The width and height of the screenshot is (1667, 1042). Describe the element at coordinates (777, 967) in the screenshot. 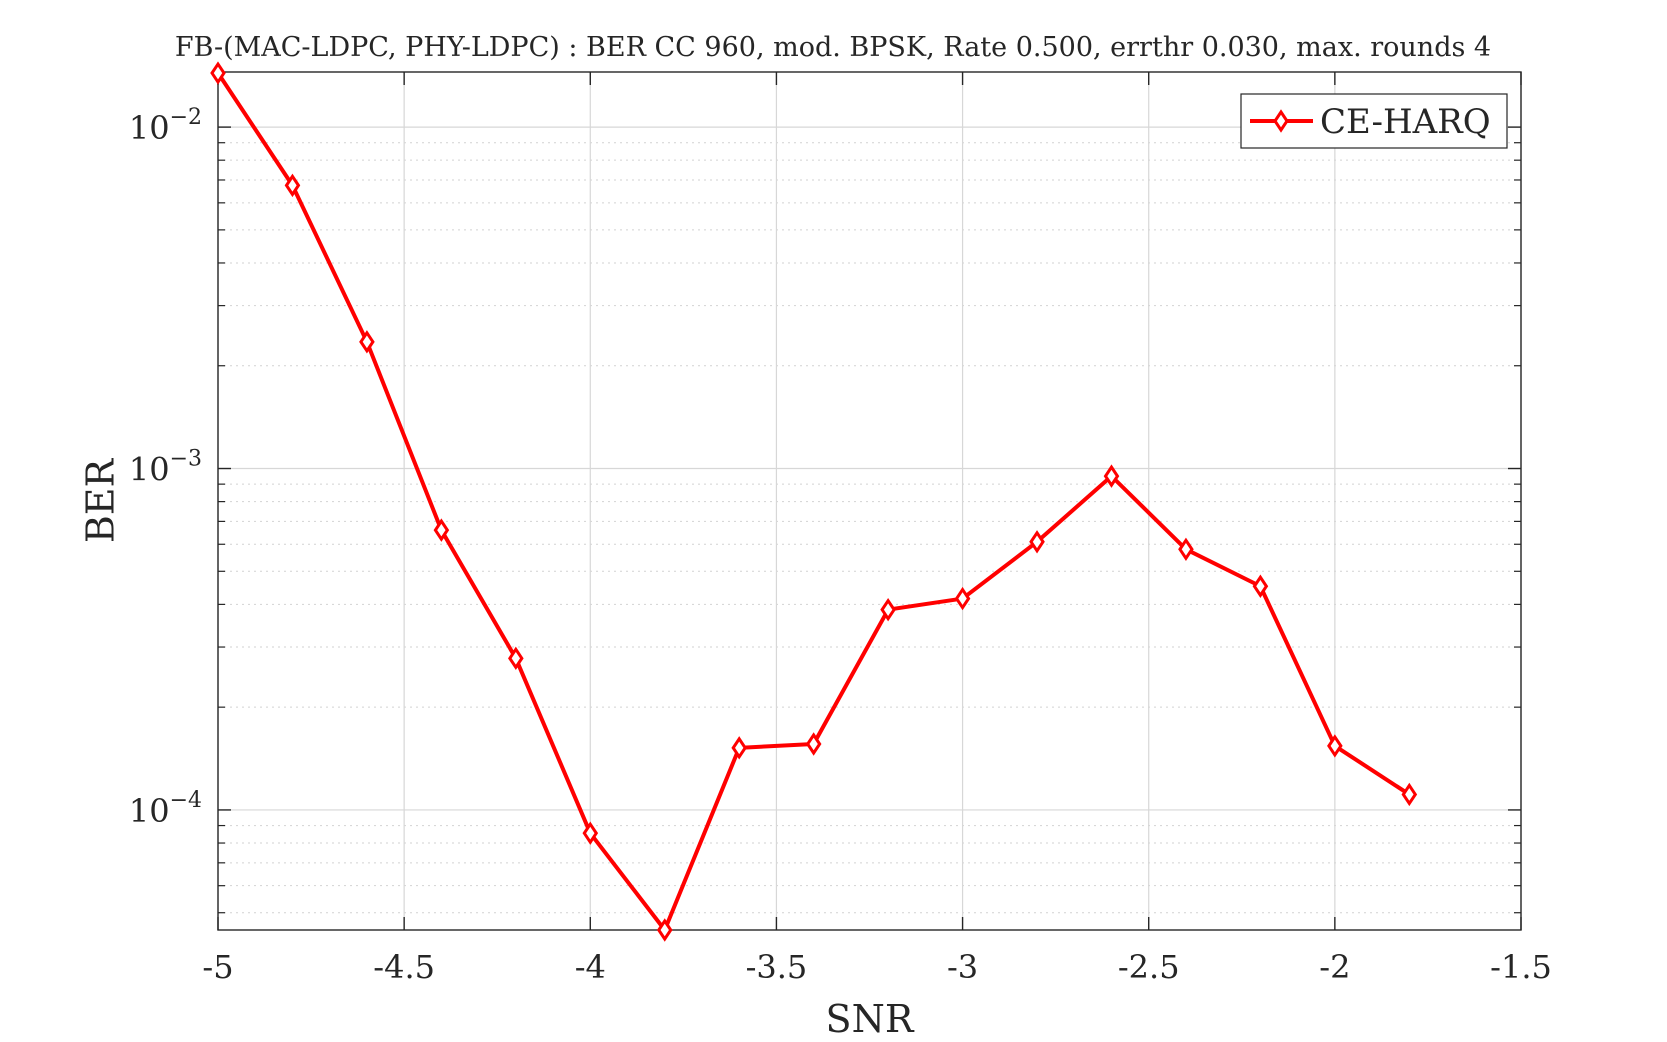

I see `x-tick-label: -3.5` at that location.